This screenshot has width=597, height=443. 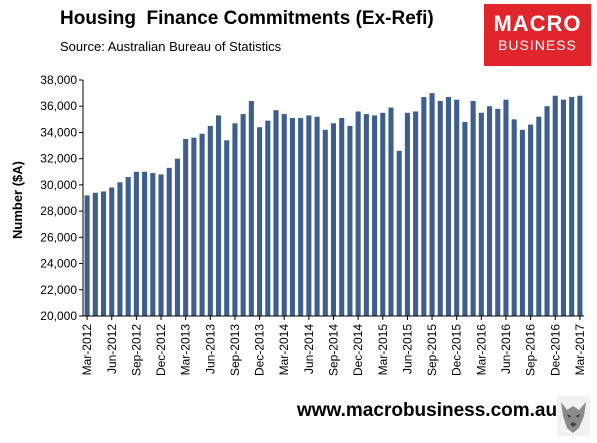 What do you see at coordinates (58, 80) in the screenshot?
I see `y-tick-label: 38,000` at bounding box center [58, 80].